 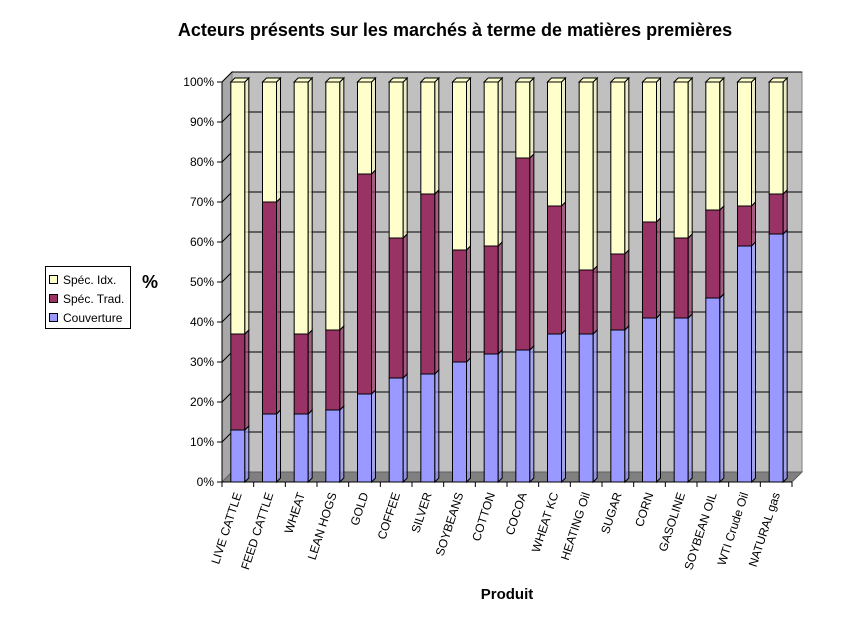 What do you see at coordinates (611, 512) in the screenshot?
I see `x-tick-label: SUGAR` at bounding box center [611, 512].